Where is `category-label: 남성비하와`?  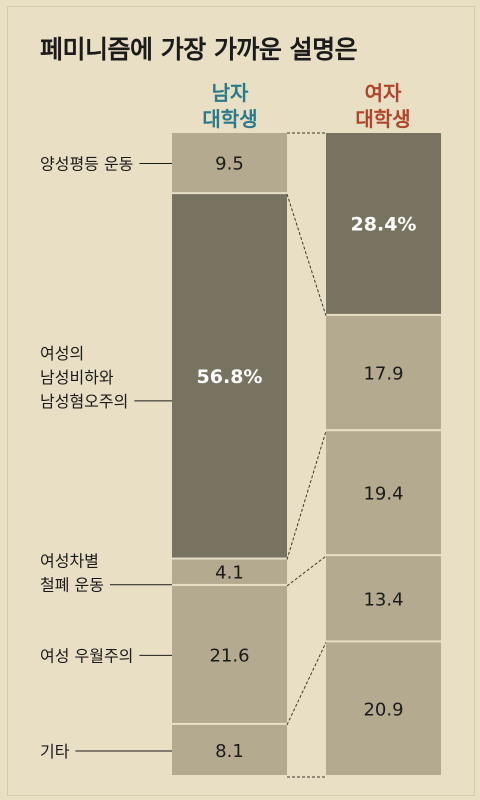
category-label: 남성비하와 is located at coordinates (77, 377).